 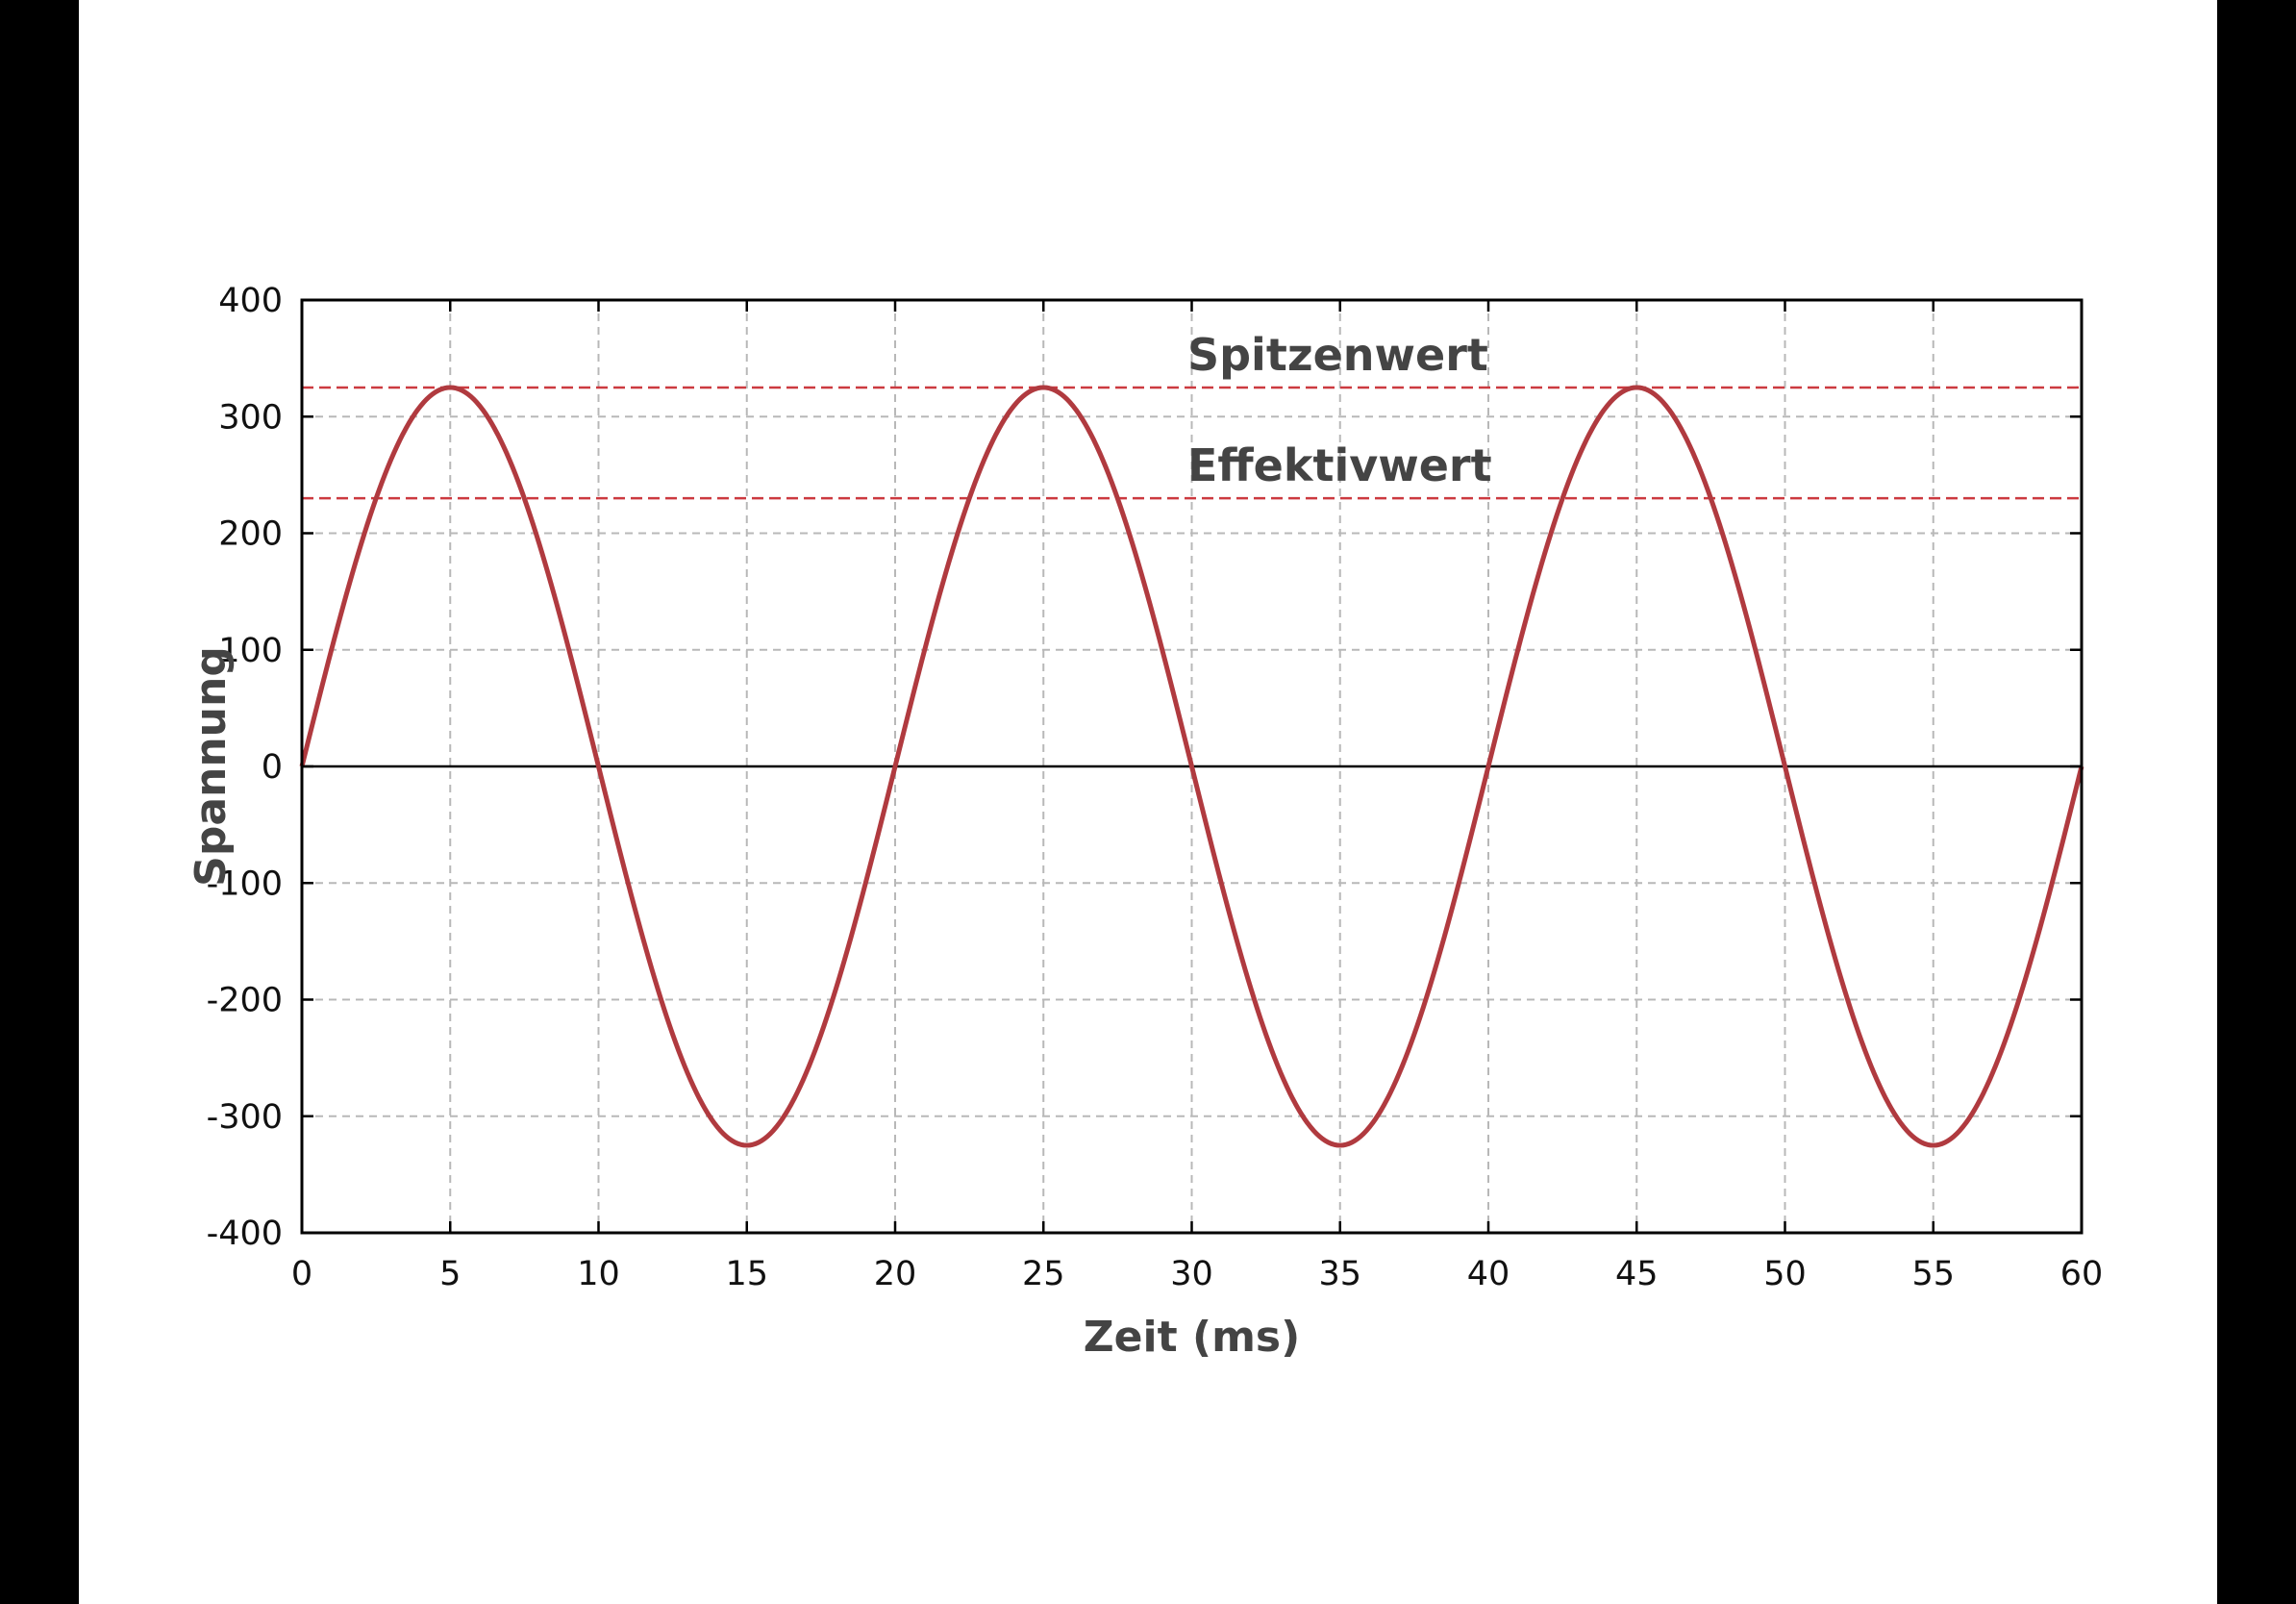 I want to click on x-axis-title: Zeit (ms), so click(x=1192, y=1337).